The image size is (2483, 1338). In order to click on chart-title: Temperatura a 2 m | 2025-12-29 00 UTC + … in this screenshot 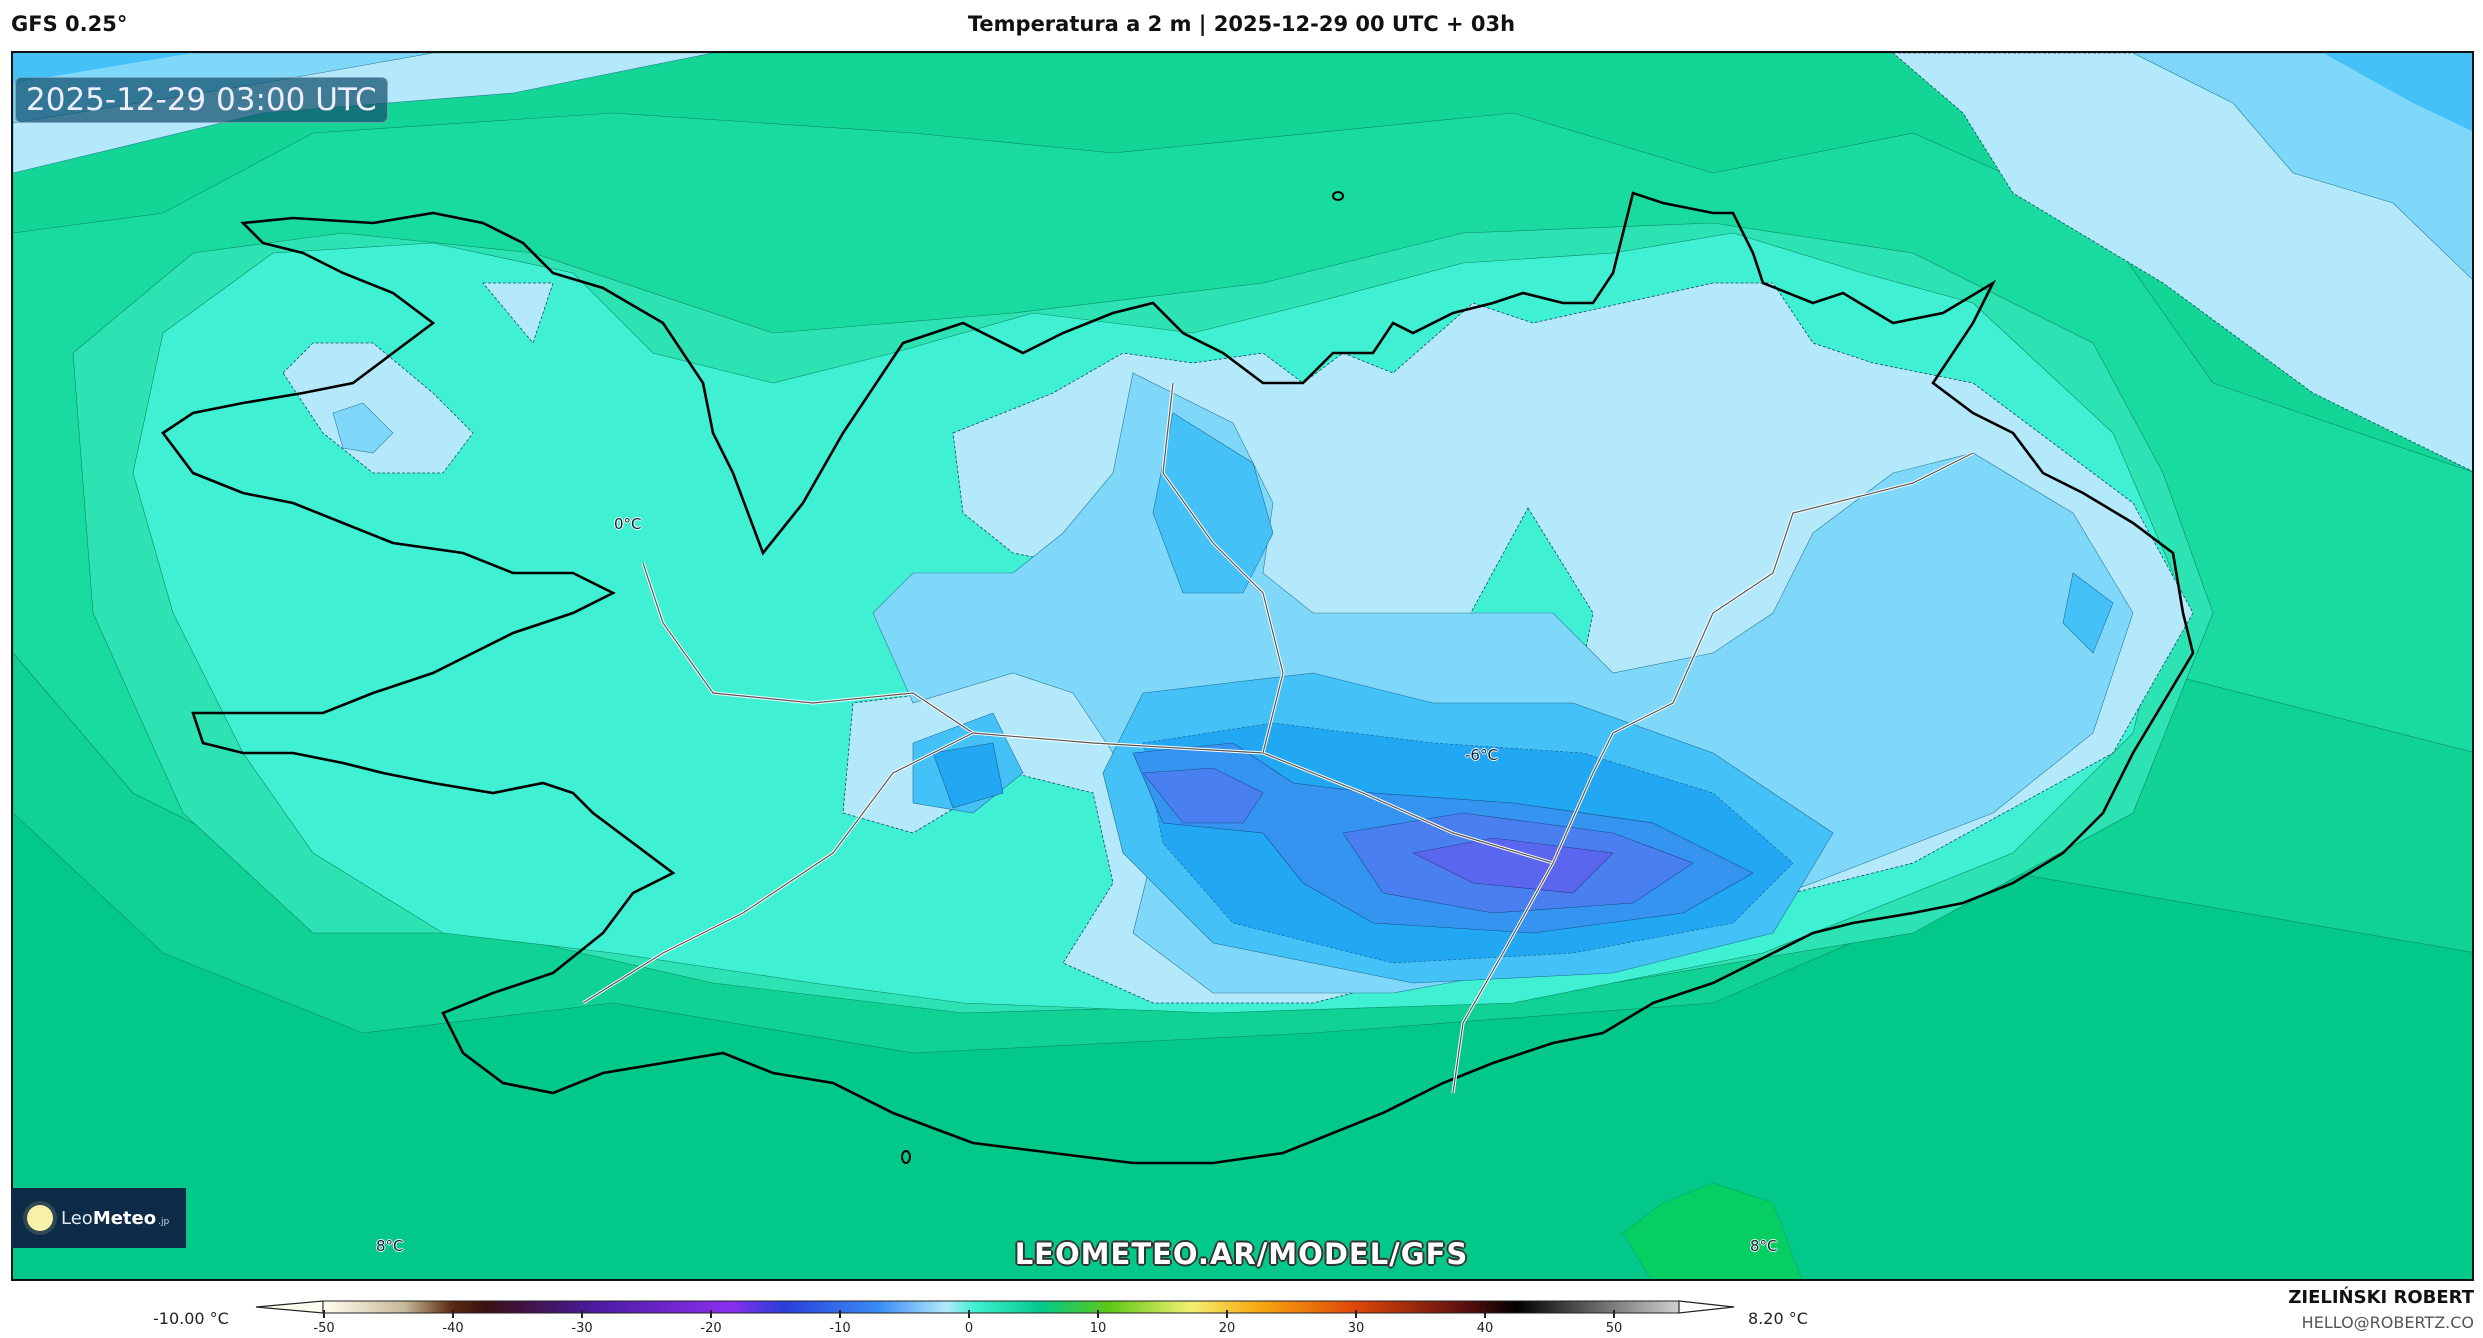, I will do `click(1241, 24)`.